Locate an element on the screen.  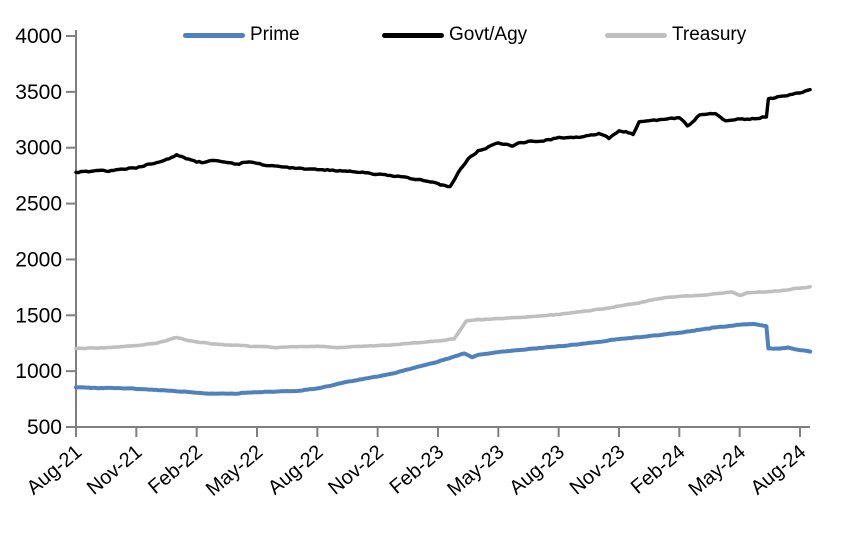
x-tick-label: Nov-21 is located at coordinates (115, 470).